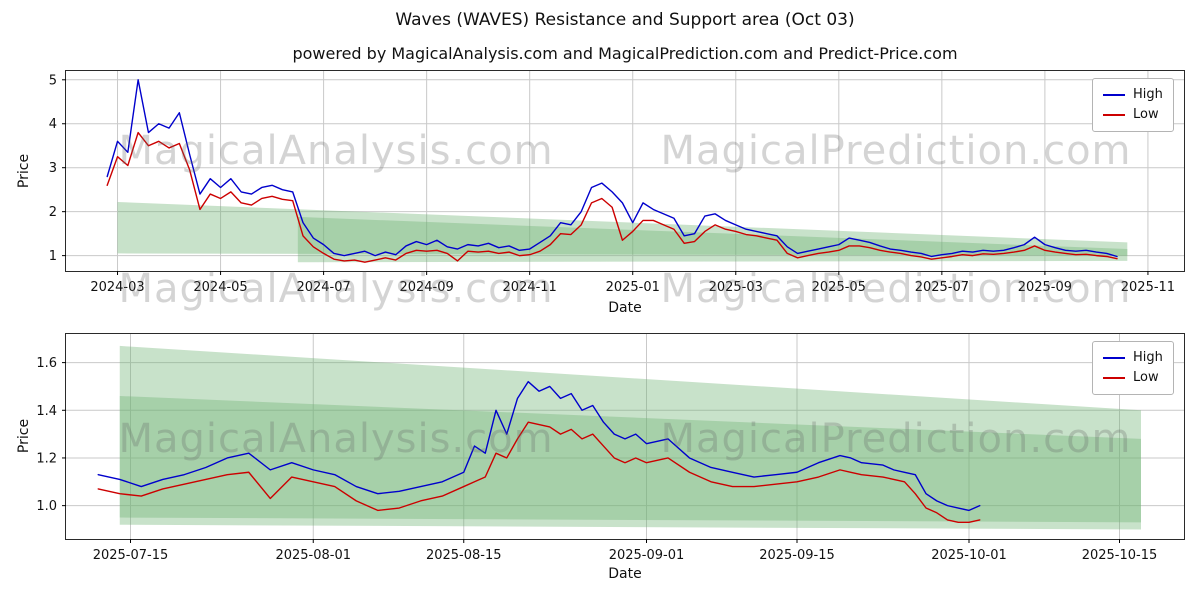 Image resolution: width=1200 pixels, height=600 pixels. What do you see at coordinates (46, 411) in the screenshot?
I see `svg-text: 1.4` at bounding box center [46, 411].